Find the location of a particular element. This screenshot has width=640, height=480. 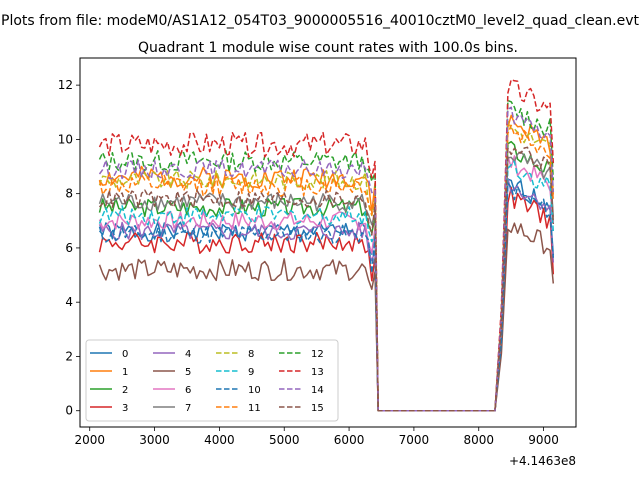

x-offset-label: +4.1463e8 is located at coordinates (542, 461).